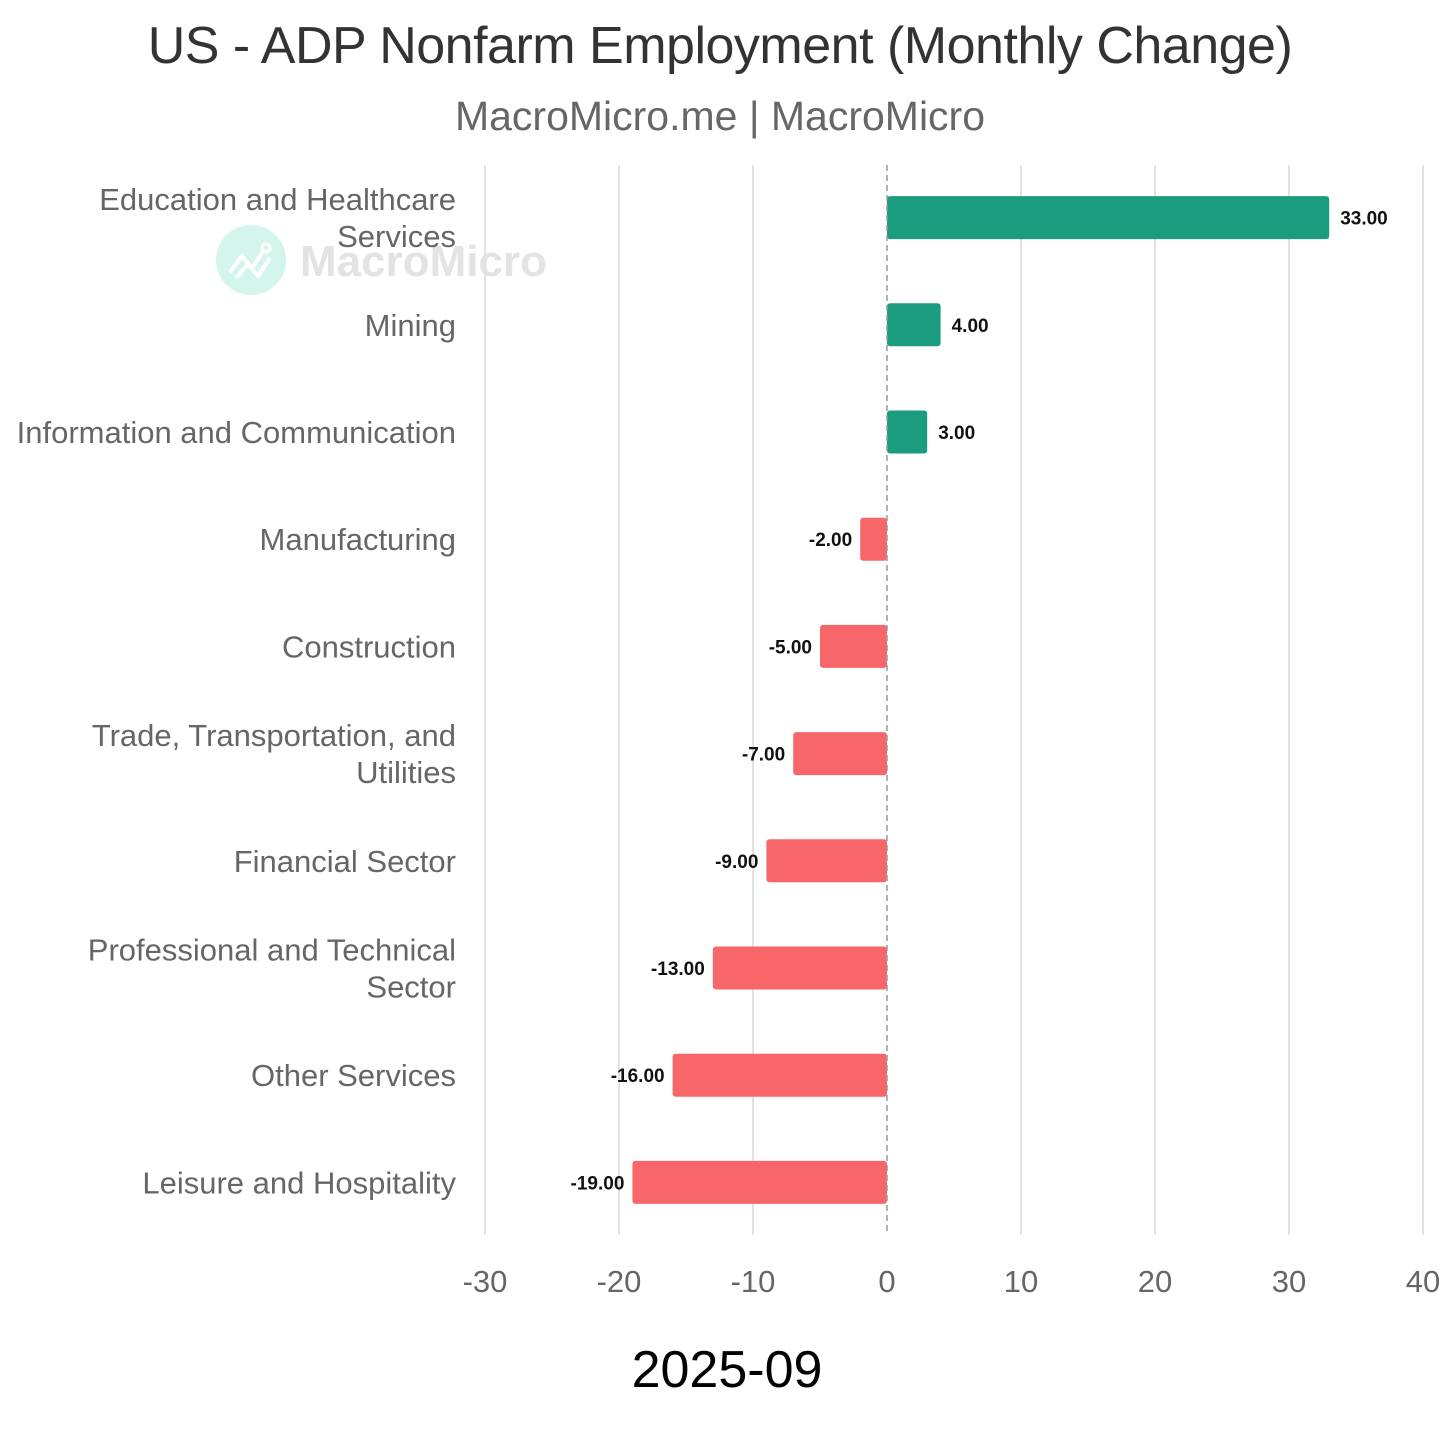 This screenshot has width=1440, height=1440. Describe the element at coordinates (678, 969) in the screenshot. I see `value-label: -13.00` at that location.